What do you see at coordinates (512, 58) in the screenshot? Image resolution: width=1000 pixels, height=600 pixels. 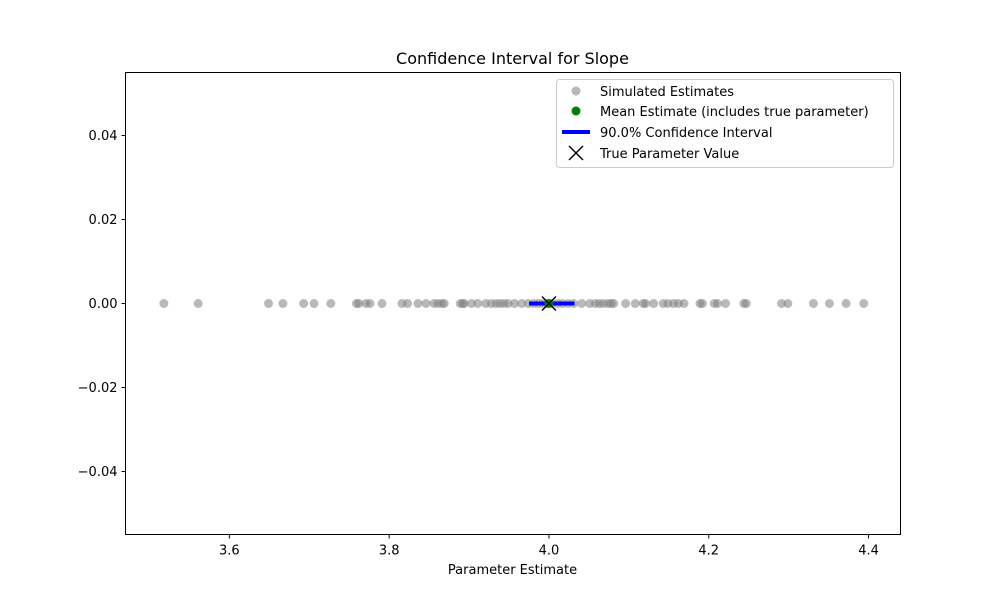 I see `chart-title: Confidence Interval for Slope` at bounding box center [512, 58].